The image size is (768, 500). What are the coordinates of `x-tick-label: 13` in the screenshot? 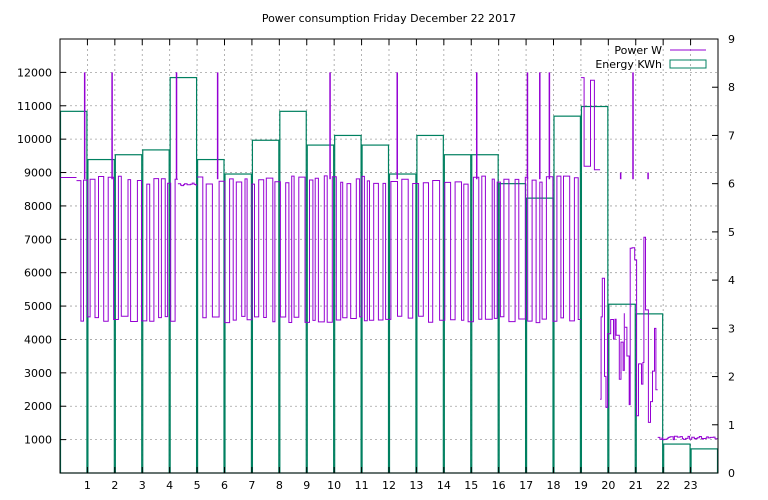 It's located at (416, 485).